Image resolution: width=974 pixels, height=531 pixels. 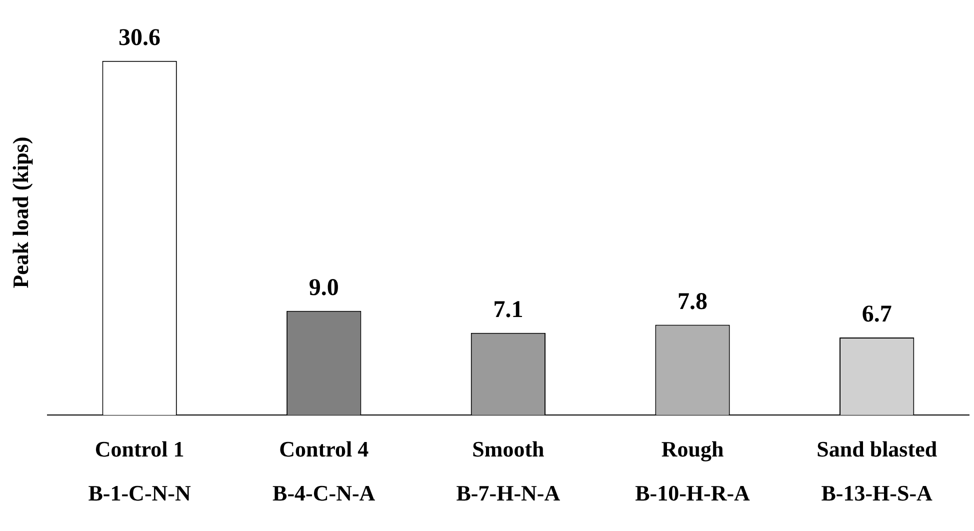 I want to click on x-tick-label: Sand blasted B-13-H-S-A, so click(x=877, y=471).